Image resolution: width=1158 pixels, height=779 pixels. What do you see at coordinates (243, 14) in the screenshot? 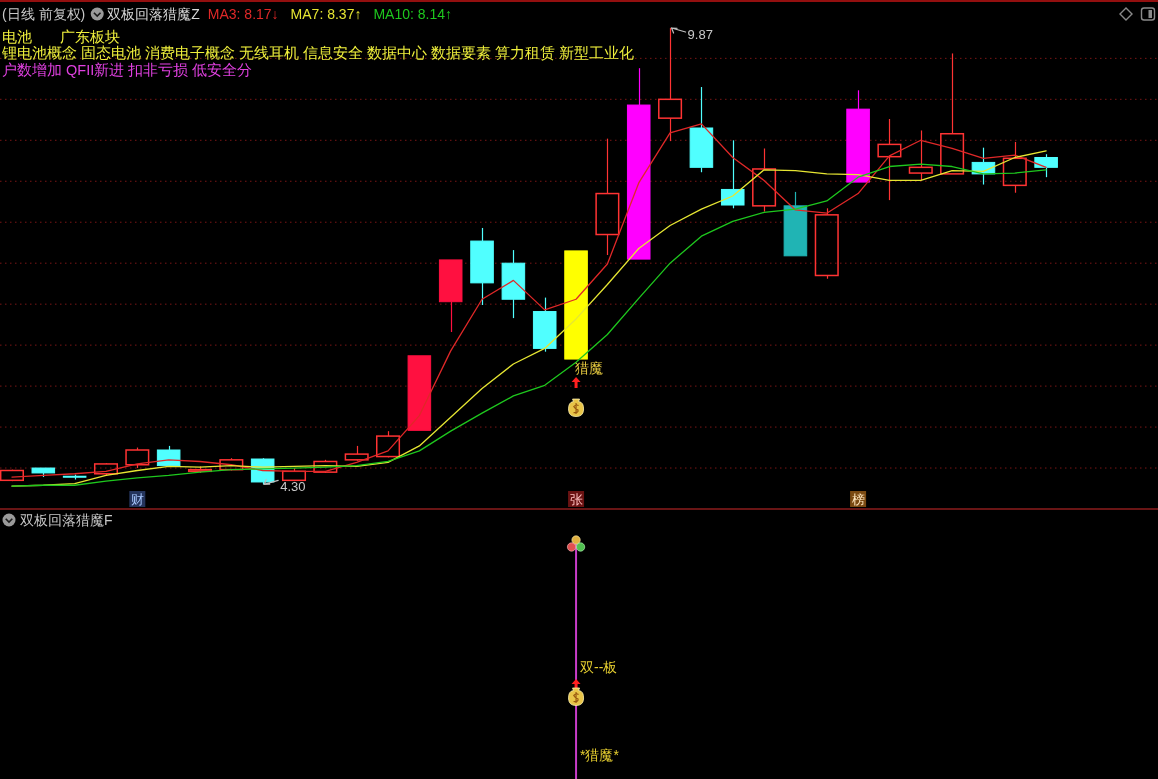
I see `text: MA3: 8.17↓` at bounding box center [243, 14].